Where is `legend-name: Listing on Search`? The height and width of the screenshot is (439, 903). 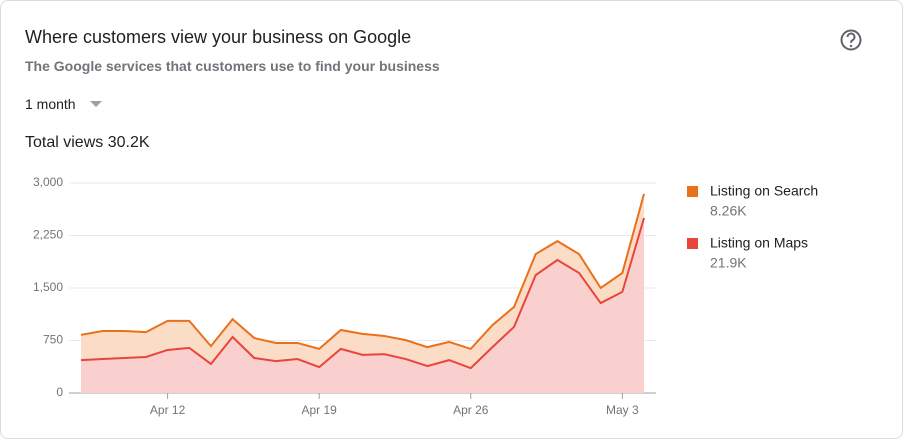 legend-name: Listing on Search is located at coordinates (764, 191).